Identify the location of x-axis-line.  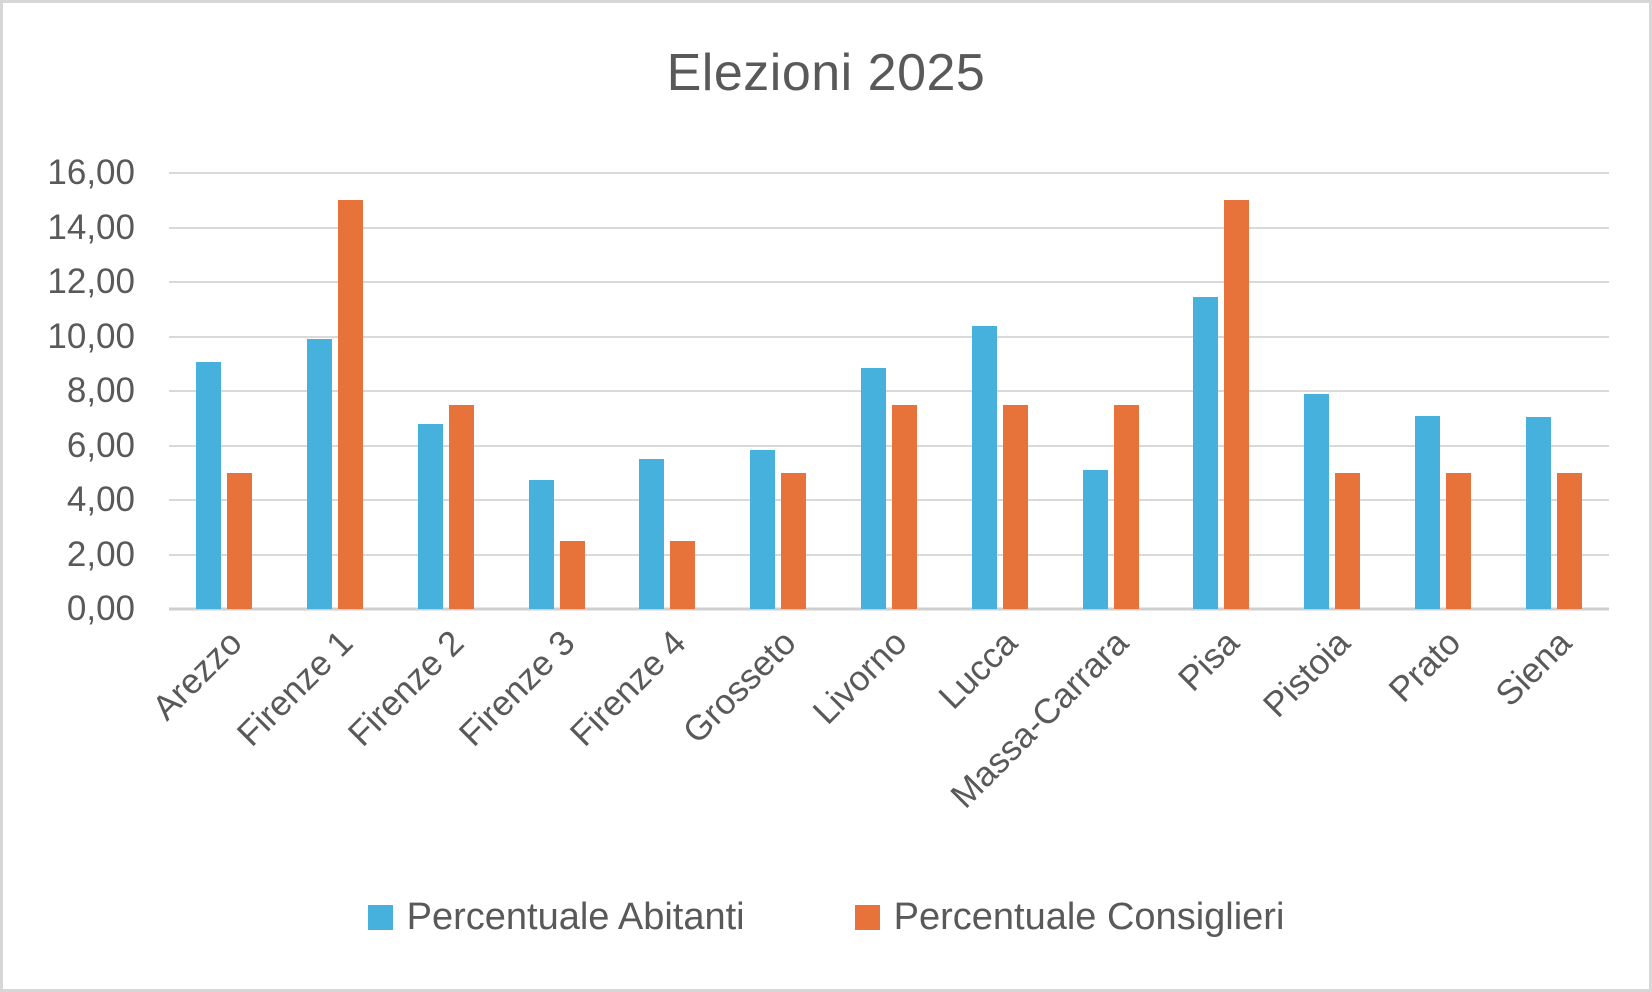
(889, 609).